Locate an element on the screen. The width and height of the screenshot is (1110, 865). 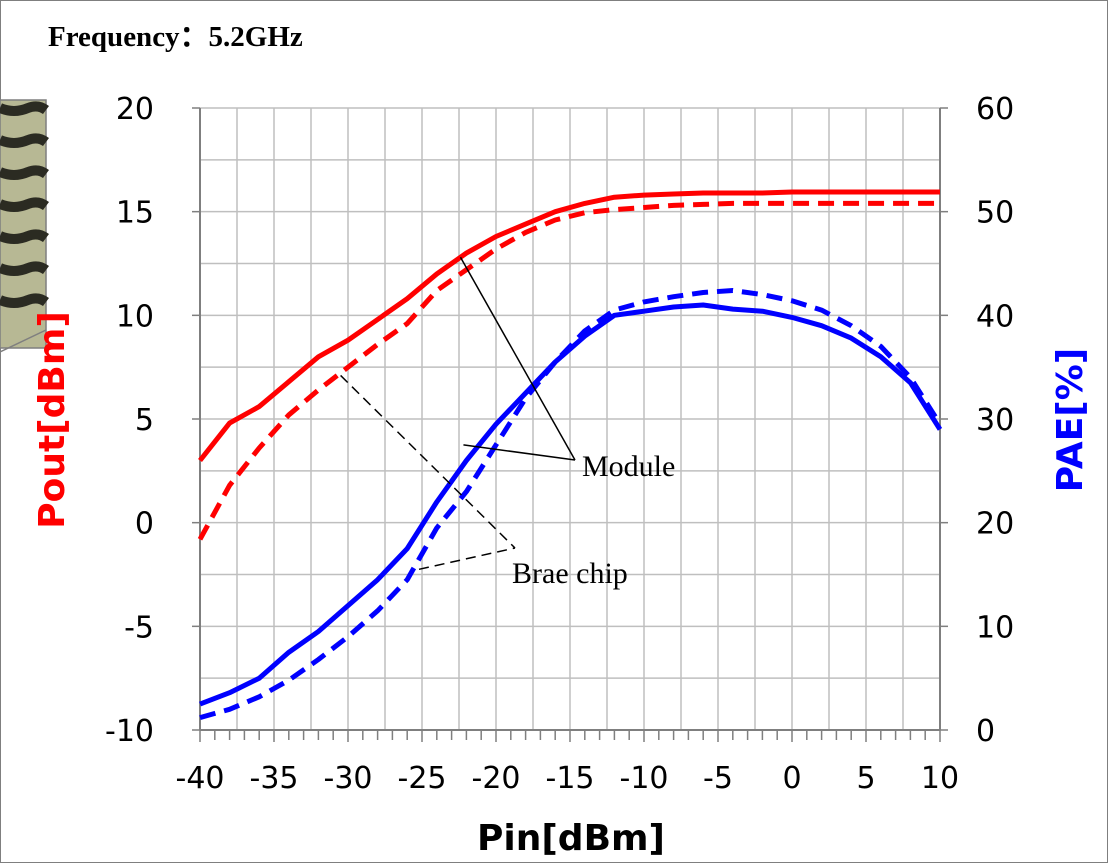
y-right-tick-label: 10 is located at coordinates (995, 627).